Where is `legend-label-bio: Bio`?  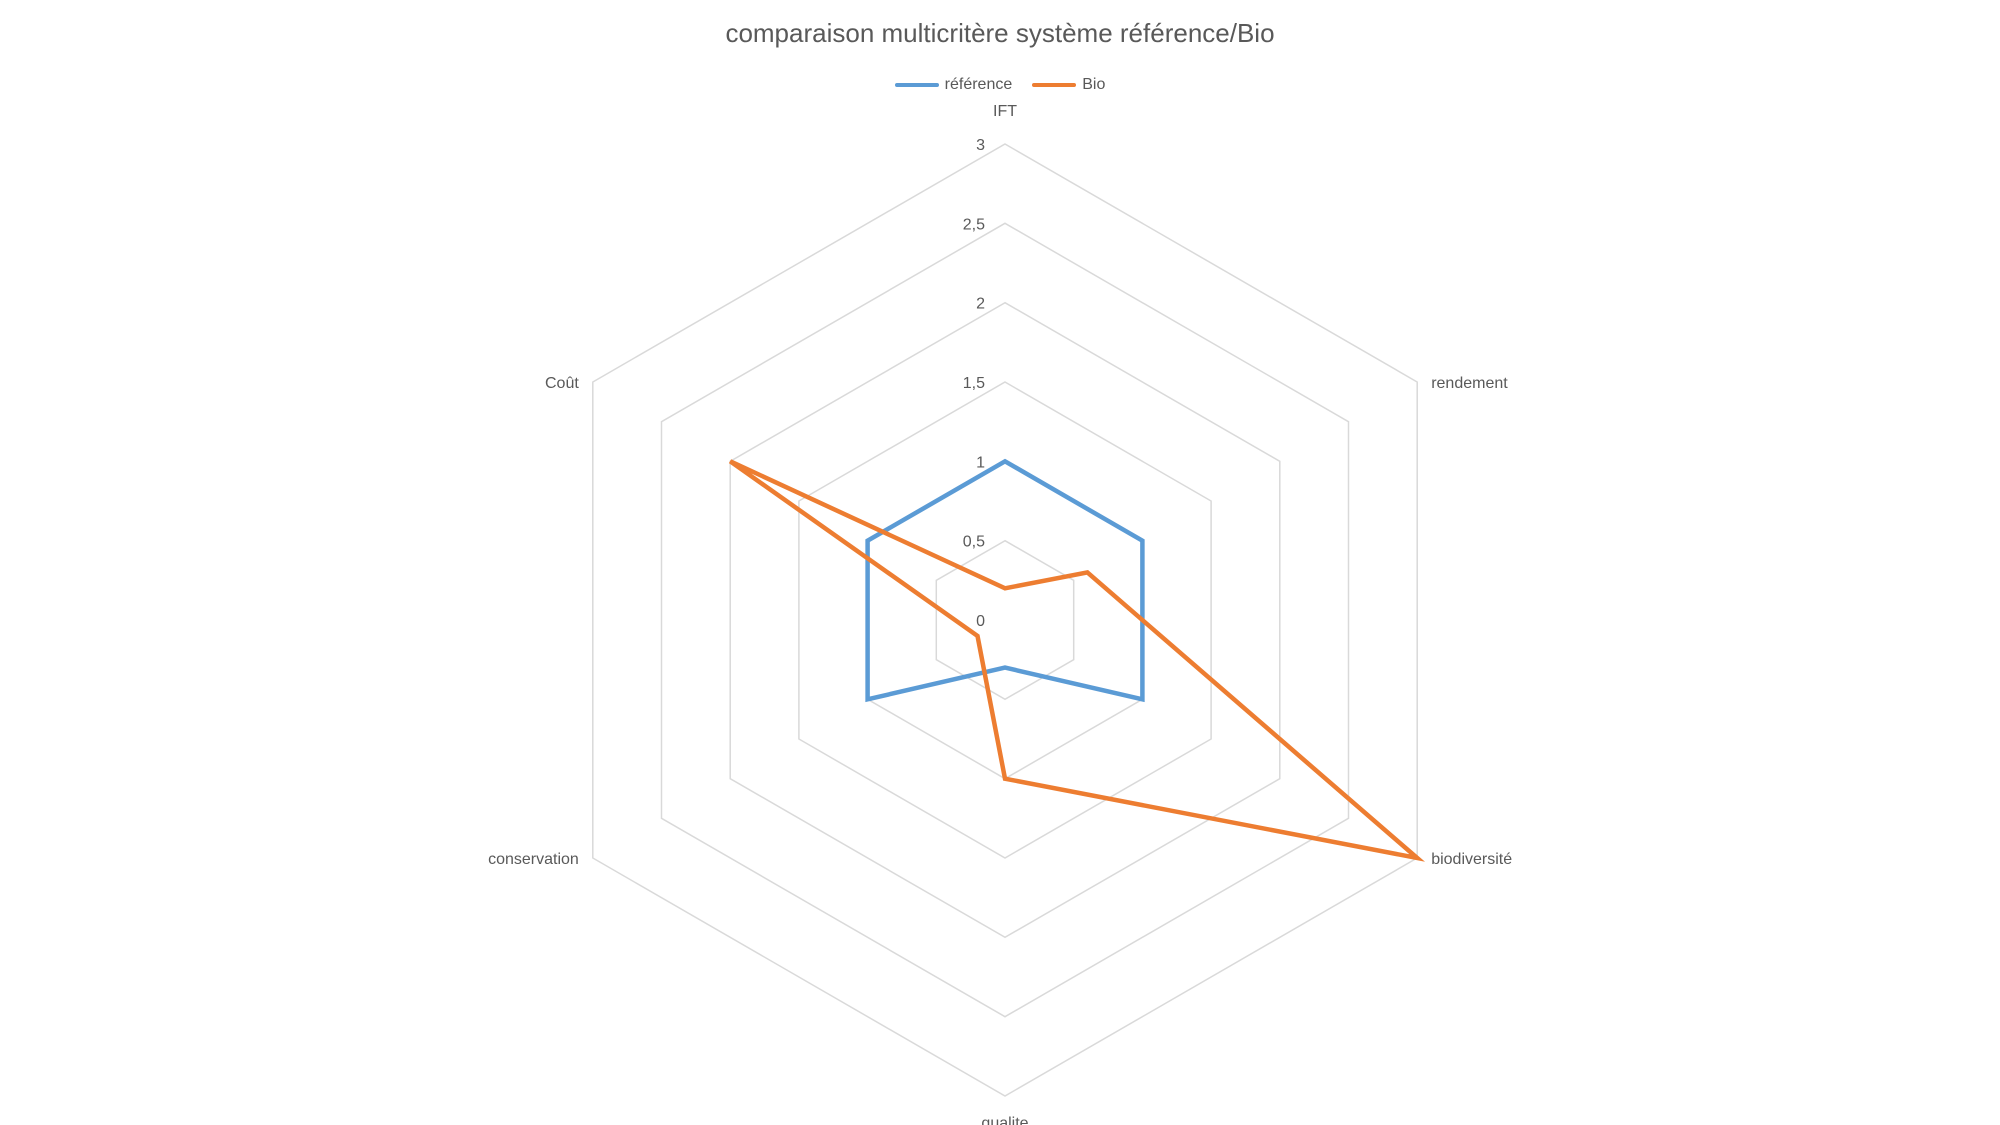
legend-label-bio: Bio is located at coordinates (1094, 84).